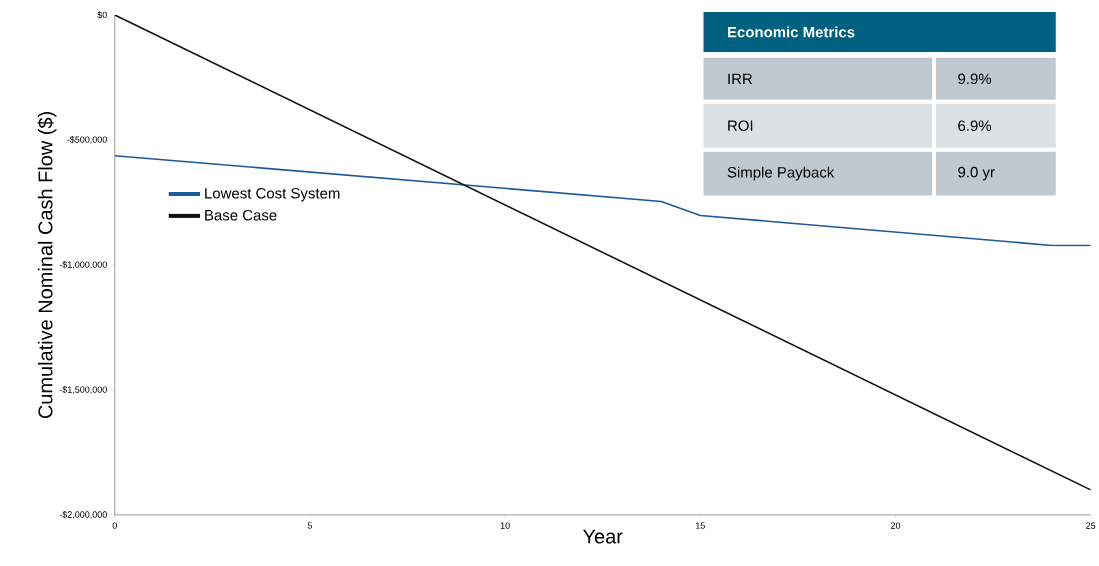  Describe the element at coordinates (83, 515) in the screenshot. I see `y-tick-label: -$2,000,000` at that location.